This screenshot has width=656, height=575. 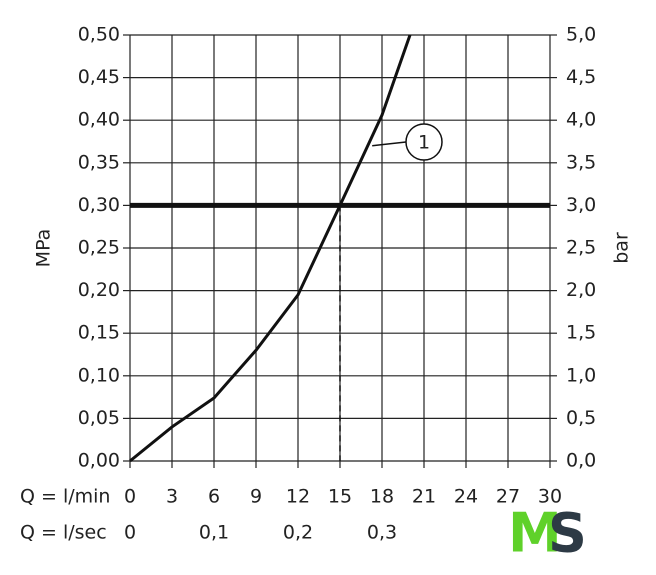 What do you see at coordinates (382, 533) in the screenshot?
I see `x2-tick-label: 0,3` at bounding box center [382, 533].